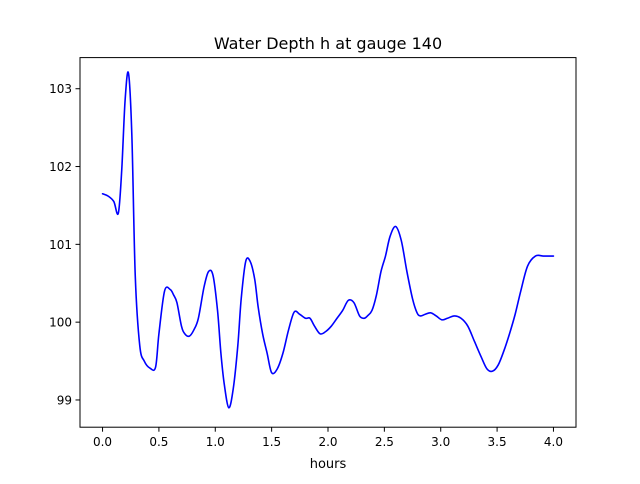 Image resolution: width=640 pixels, height=484 pixels. What do you see at coordinates (60, 323) in the screenshot?
I see `y-tick-label: 100` at bounding box center [60, 323].